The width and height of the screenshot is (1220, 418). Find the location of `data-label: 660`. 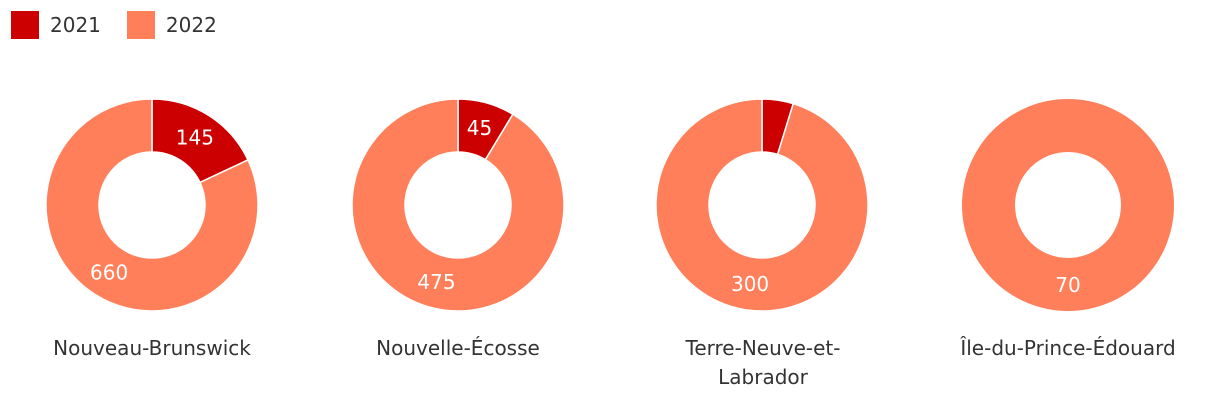

data-label: 660 is located at coordinates (109, 273).